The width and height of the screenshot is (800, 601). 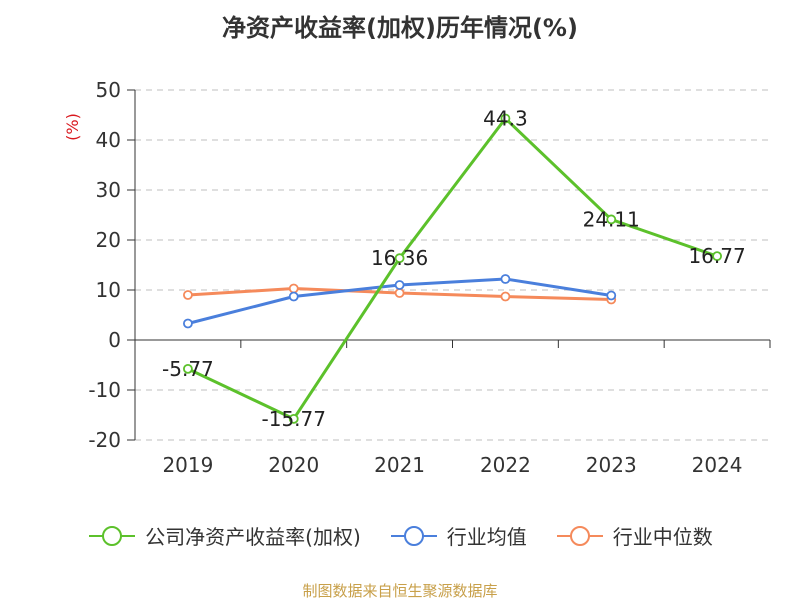 I want to click on y-tick-label: 50, so click(x=108, y=90).